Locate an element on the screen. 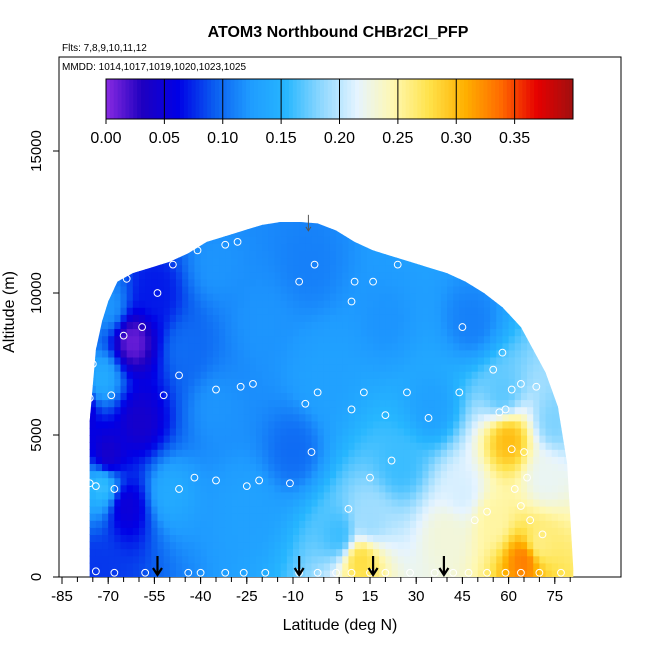 The width and height of the screenshot is (650, 655). y-tick-label: 5000 is located at coordinates (36, 434).